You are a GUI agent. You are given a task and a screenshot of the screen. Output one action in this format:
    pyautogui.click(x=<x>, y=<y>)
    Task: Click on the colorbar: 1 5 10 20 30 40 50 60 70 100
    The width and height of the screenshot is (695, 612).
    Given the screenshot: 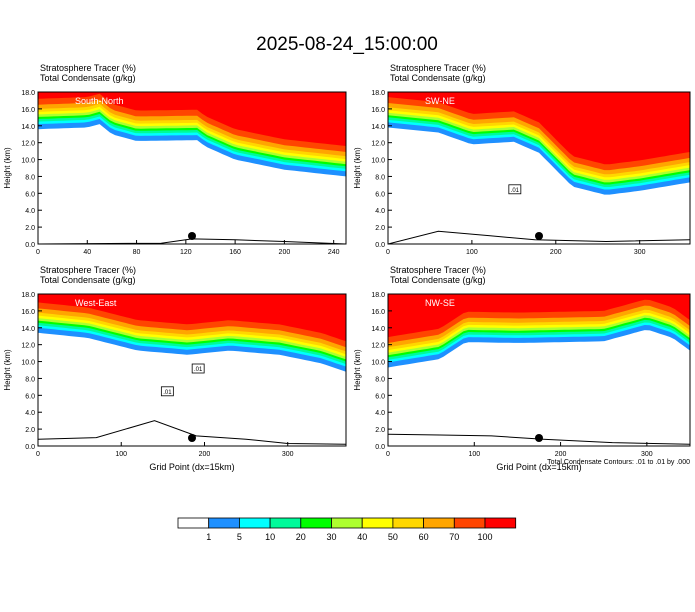 What is the action you would take?
    pyautogui.click(x=347, y=529)
    